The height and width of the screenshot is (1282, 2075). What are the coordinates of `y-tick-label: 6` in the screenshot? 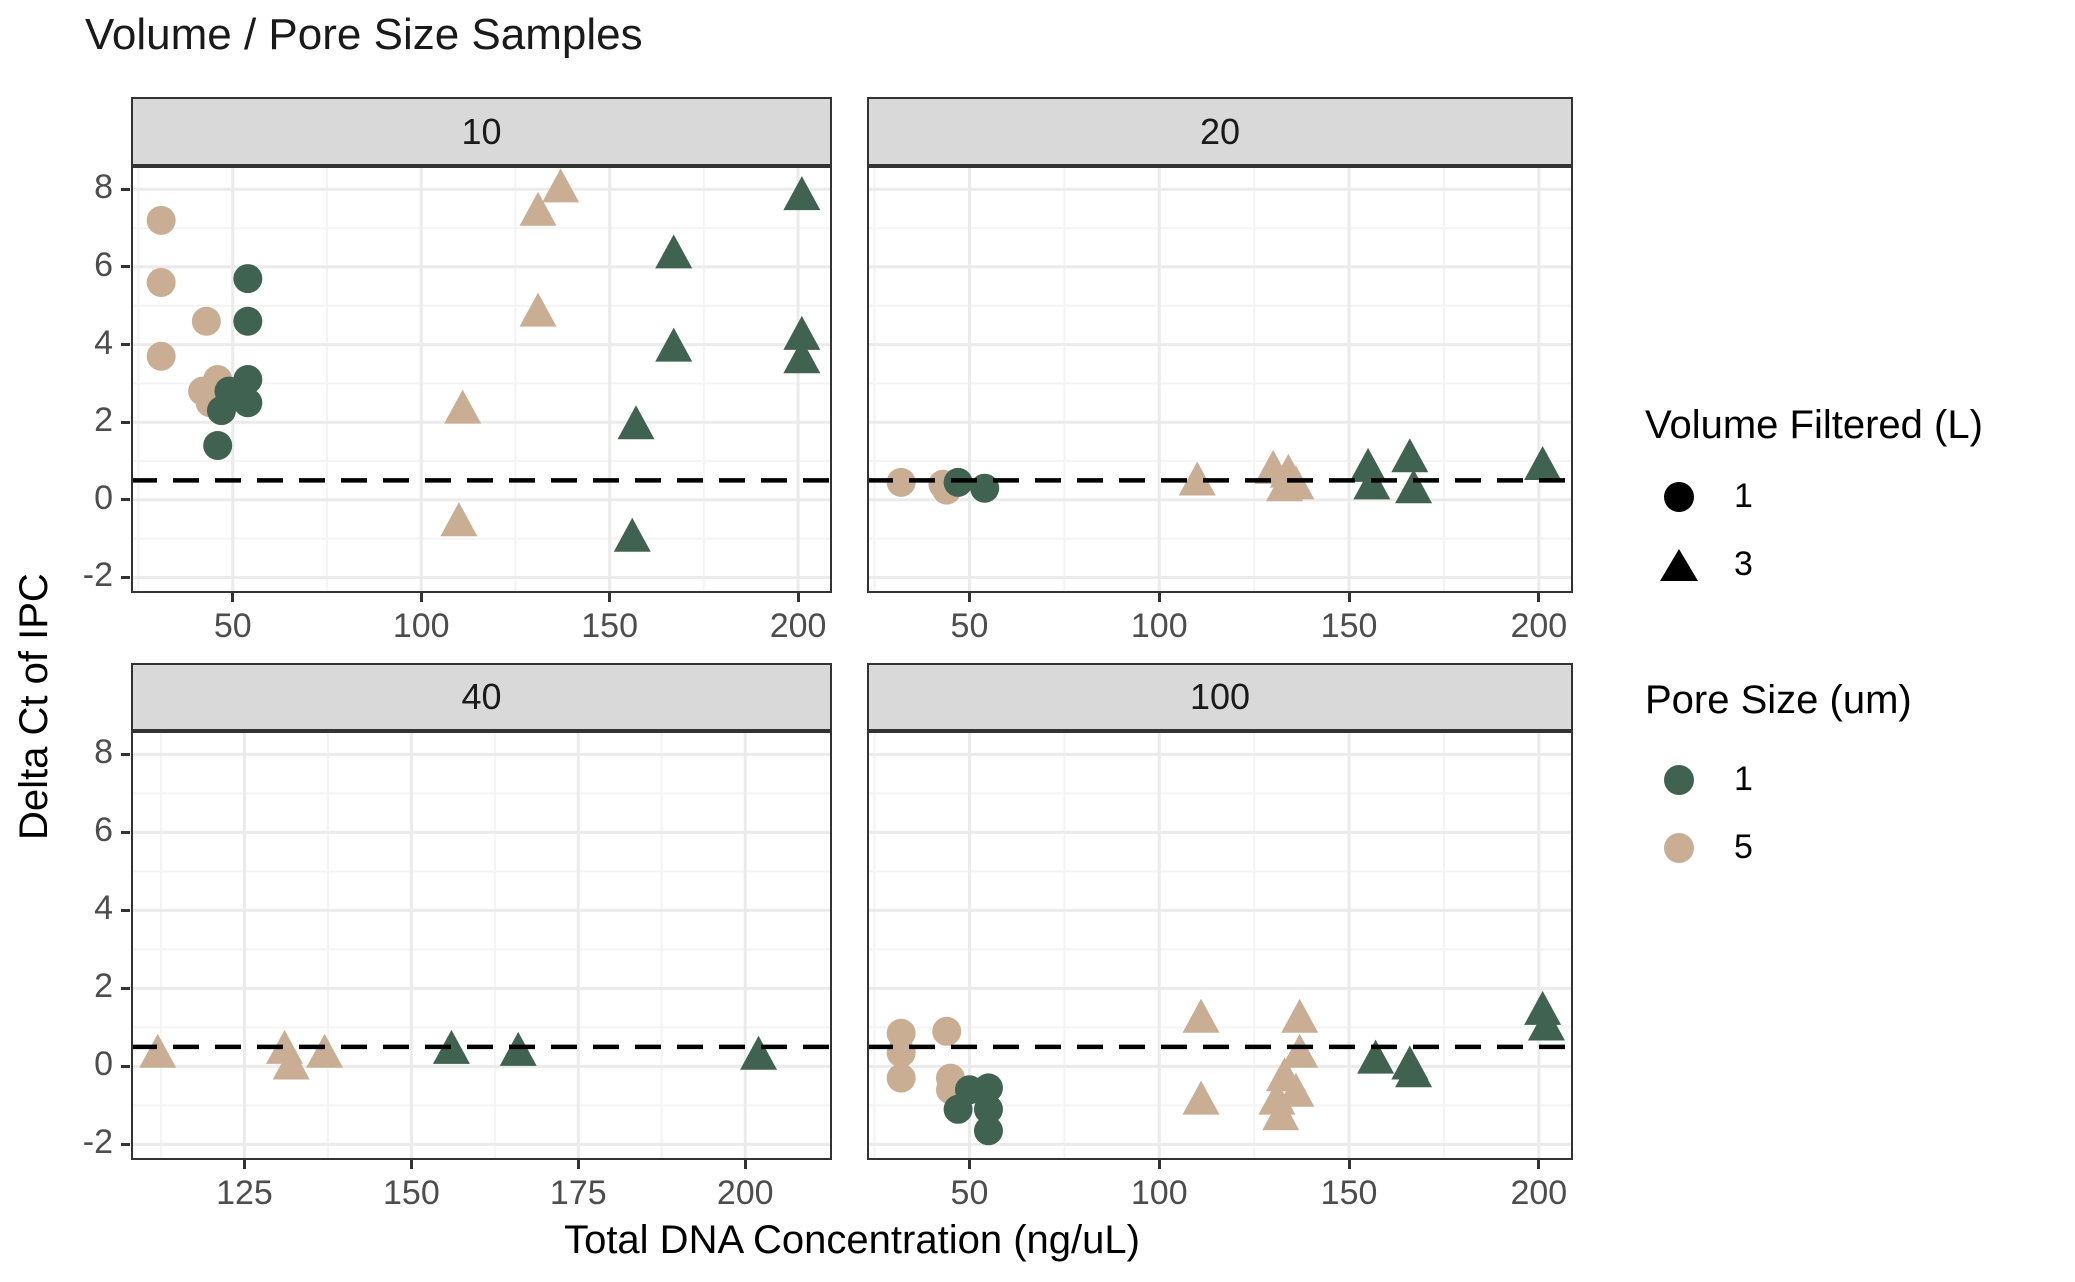 It's located at (103, 830).